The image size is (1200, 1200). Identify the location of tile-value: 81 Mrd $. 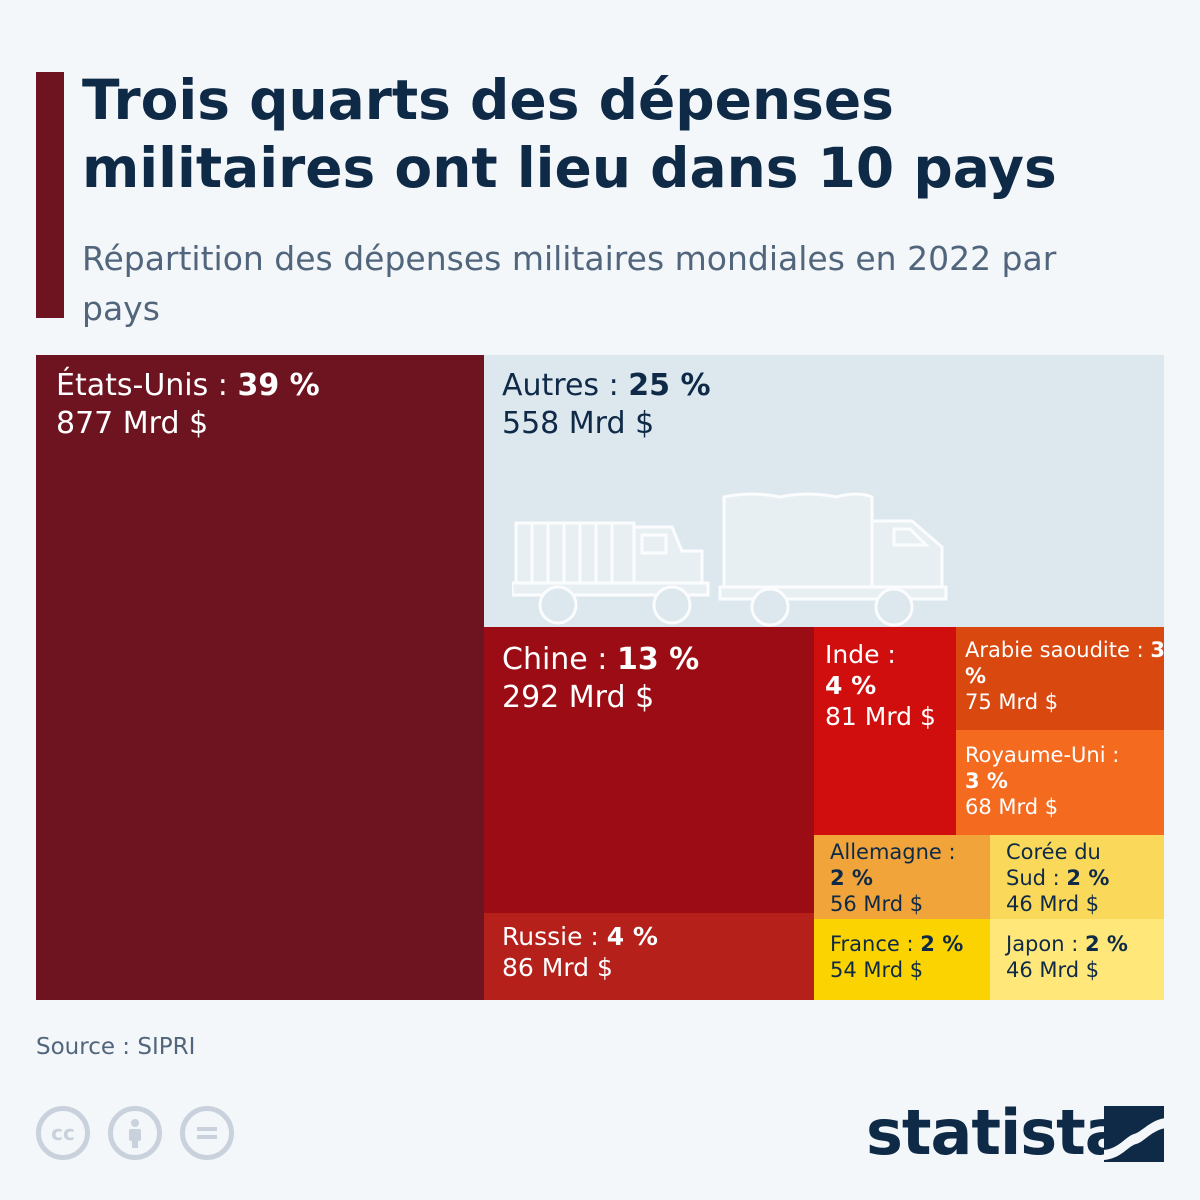
(880, 716).